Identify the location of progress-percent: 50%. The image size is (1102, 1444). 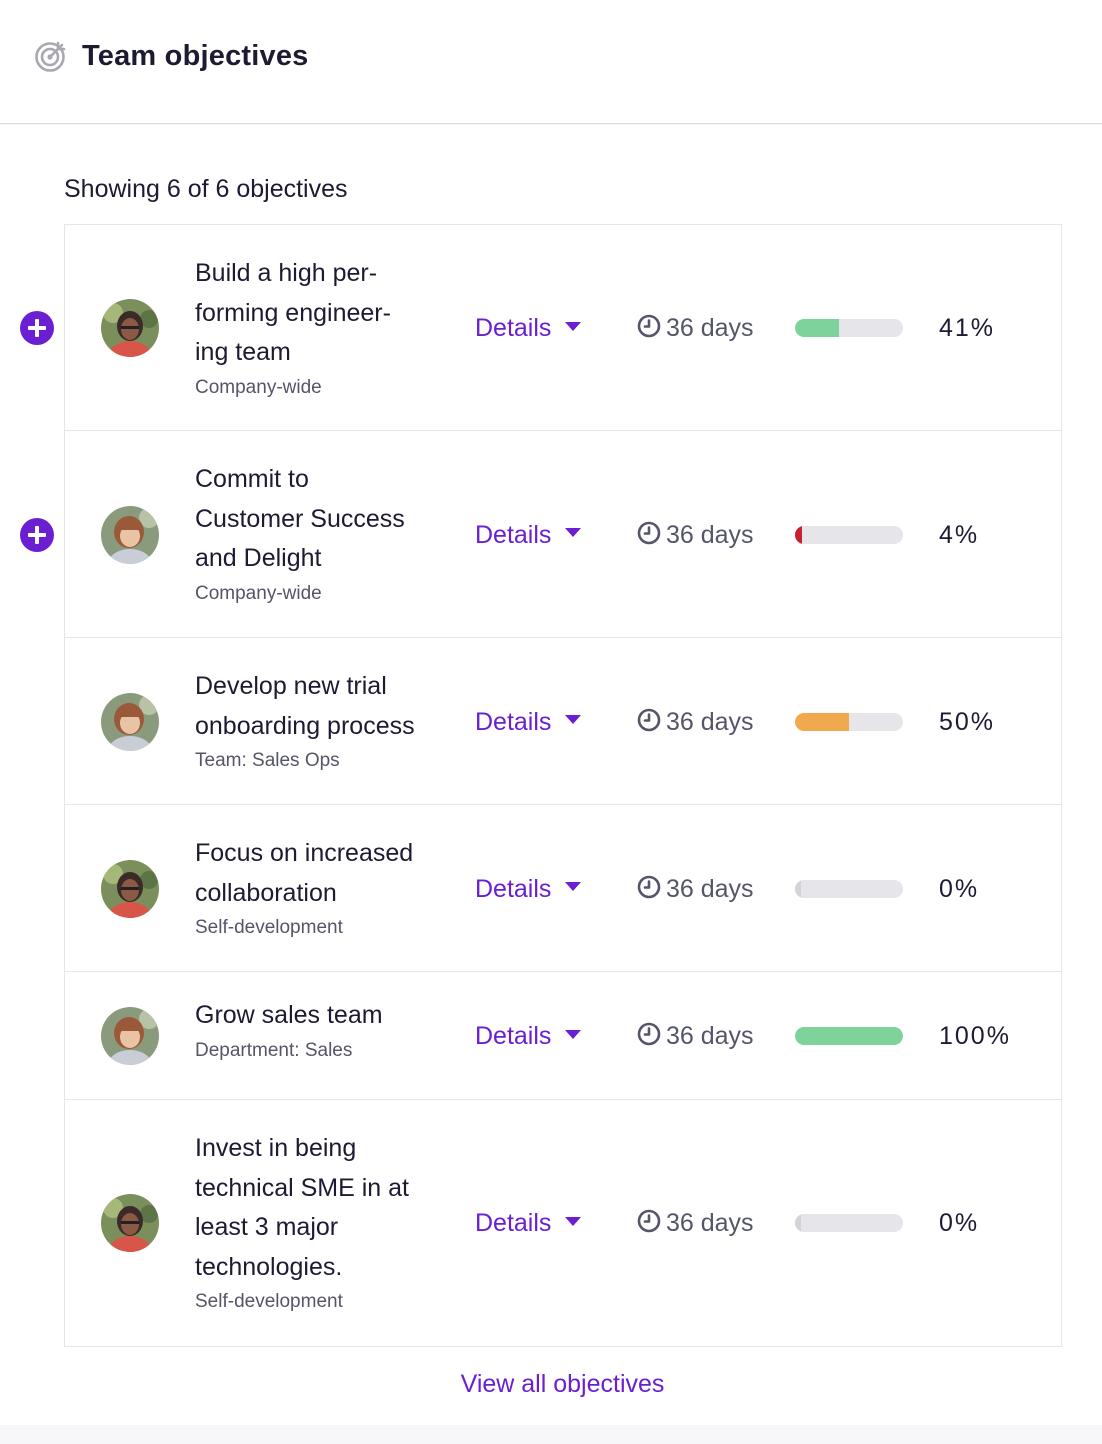
(967, 721).